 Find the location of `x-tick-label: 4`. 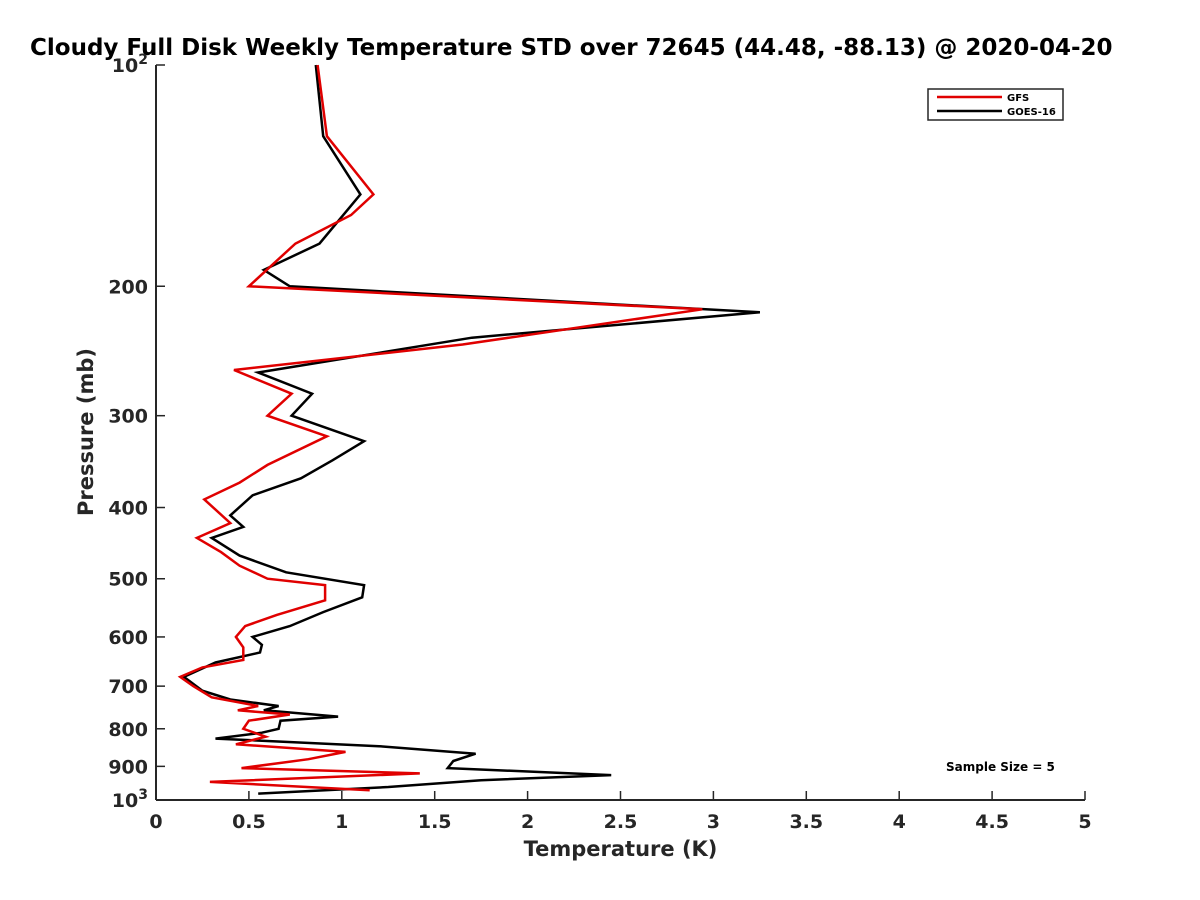

x-tick-label: 4 is located at coordinates (899, 822).